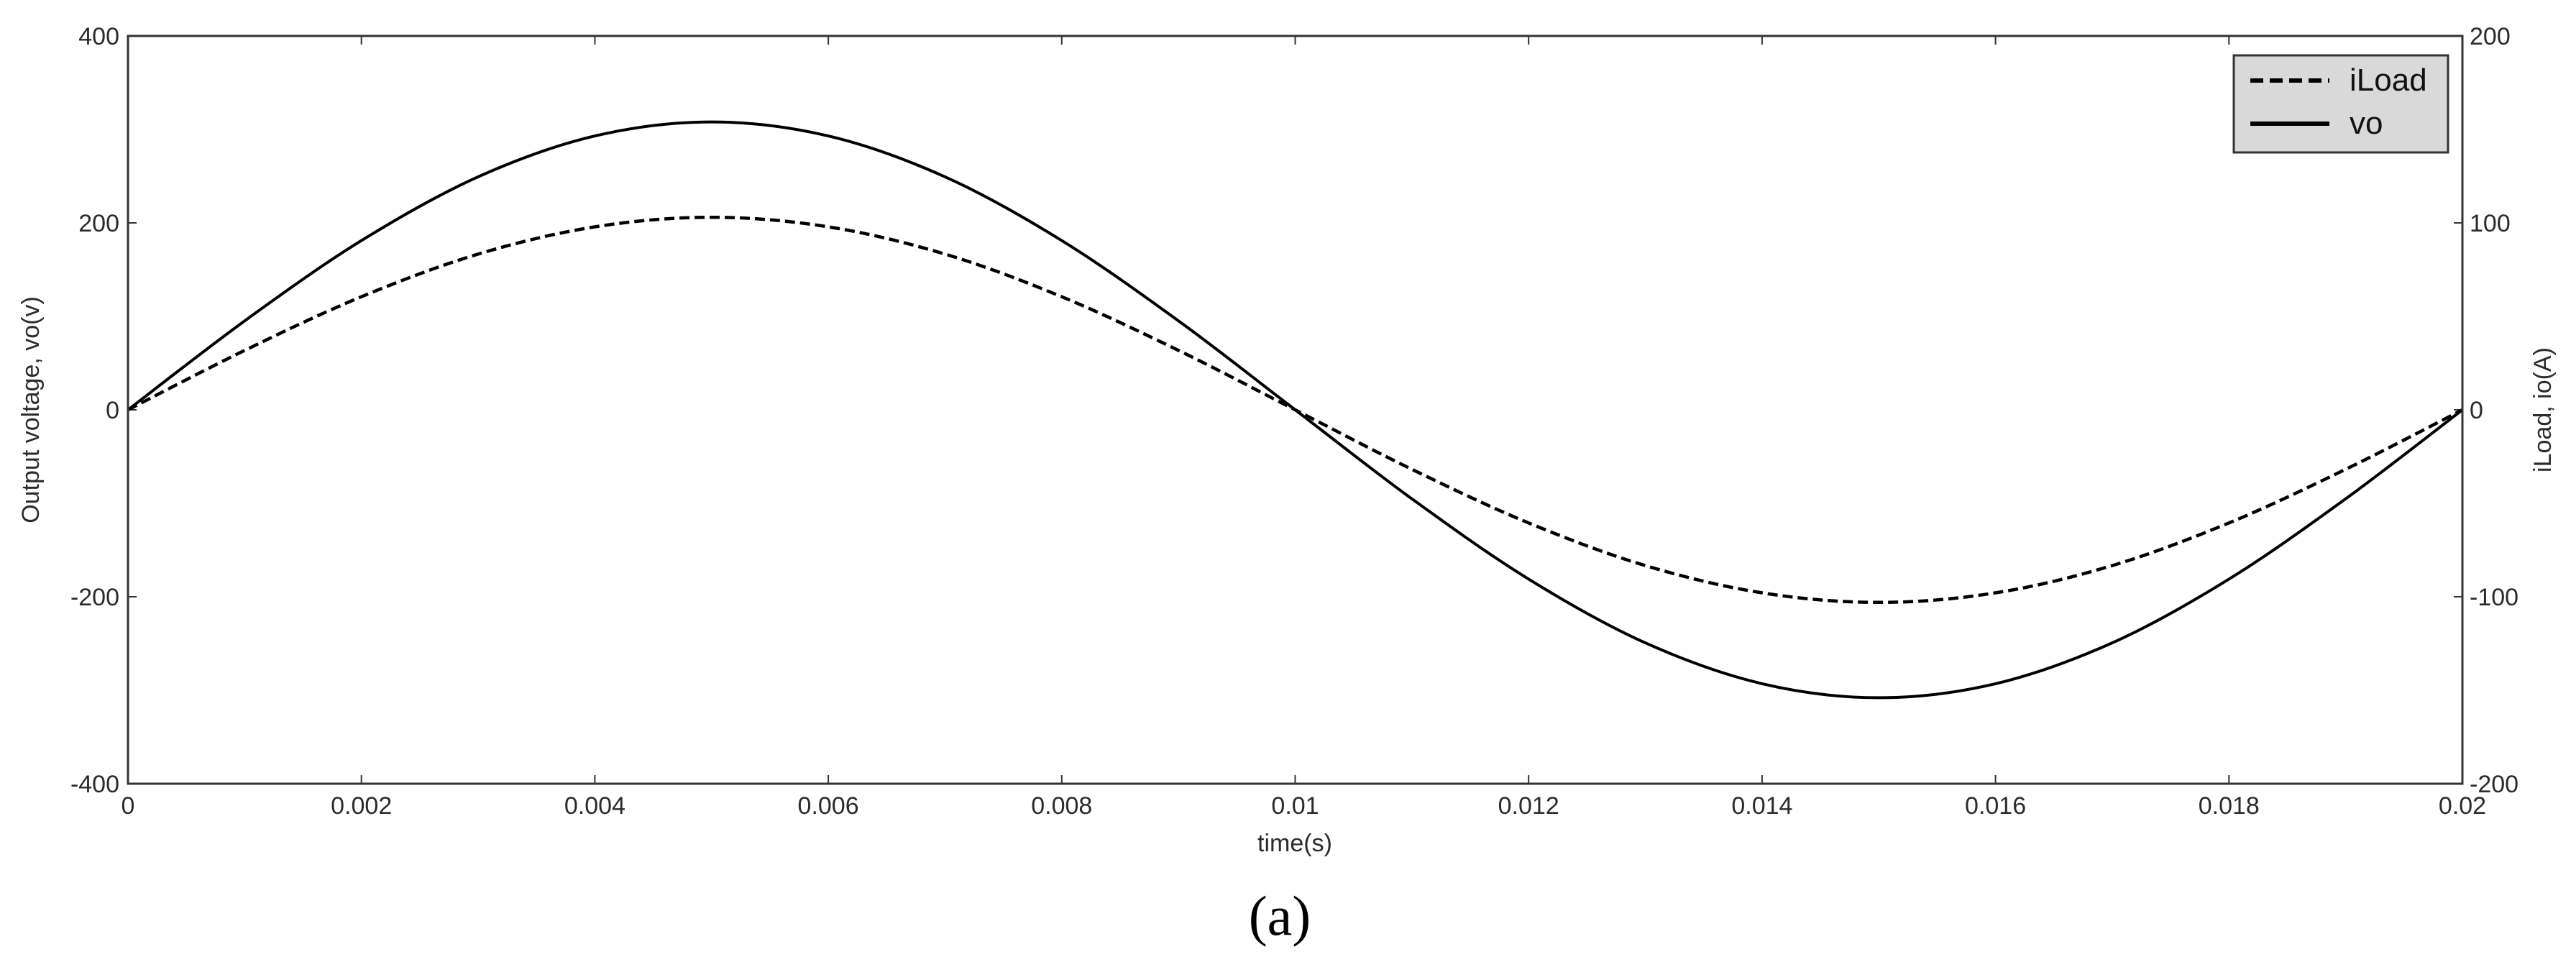 The height and width of the screenshot is (957, 2576). Describe the element at coordinates (2229, 806) in the screenshot. I see `x-tick-label: 0.018` at that location.